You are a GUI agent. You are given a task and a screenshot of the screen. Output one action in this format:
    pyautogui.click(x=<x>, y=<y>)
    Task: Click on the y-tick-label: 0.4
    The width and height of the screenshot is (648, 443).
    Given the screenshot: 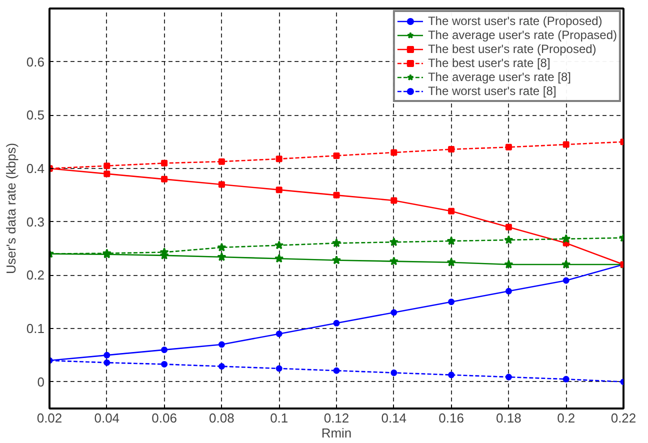 What is the action you would take?
    pyautogui.click(x=35, y=168)
    